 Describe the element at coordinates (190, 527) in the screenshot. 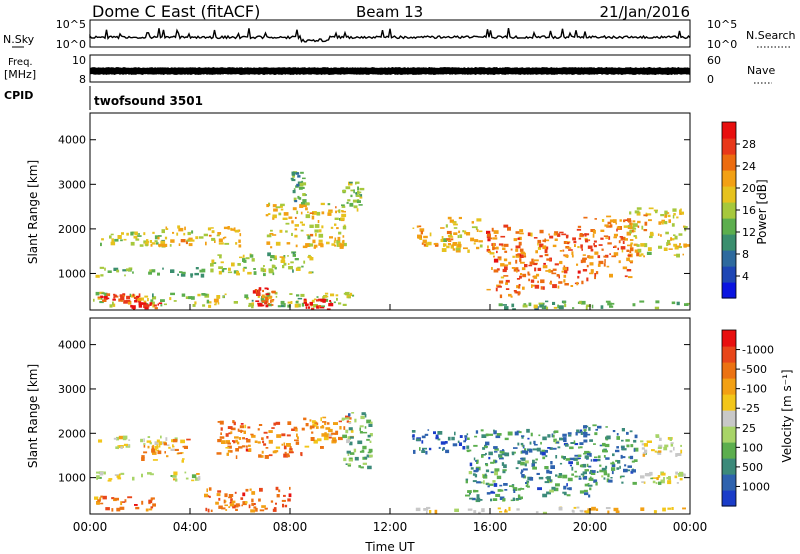

I see `x-tick-label: 04:00` at that location.